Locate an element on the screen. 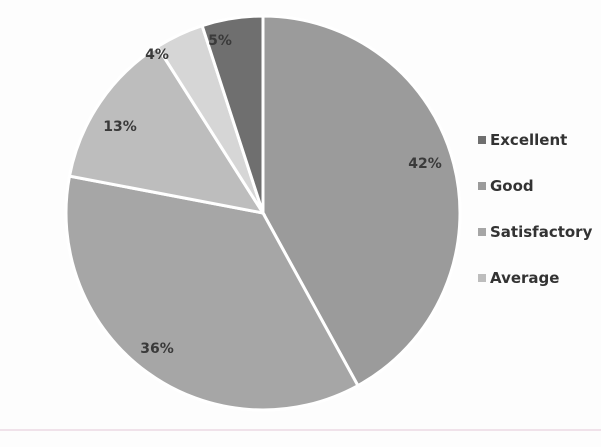 Image resolution: width=601 pixels, height=447 pixels. legend-swatch-good is located at coordinates (482, 186).